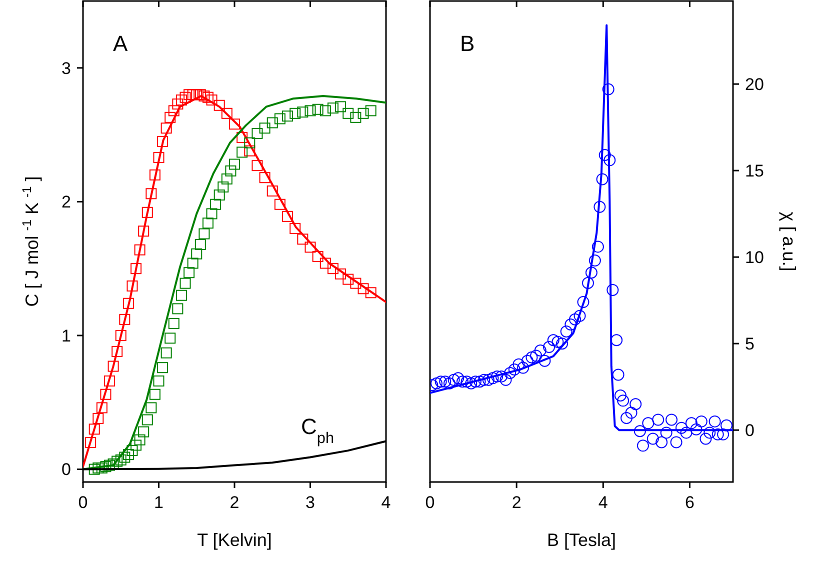 Image resolution: width=816 pixels, height=571 pixels. I want to click on y2-tick-label: 0, so click(749, 430).